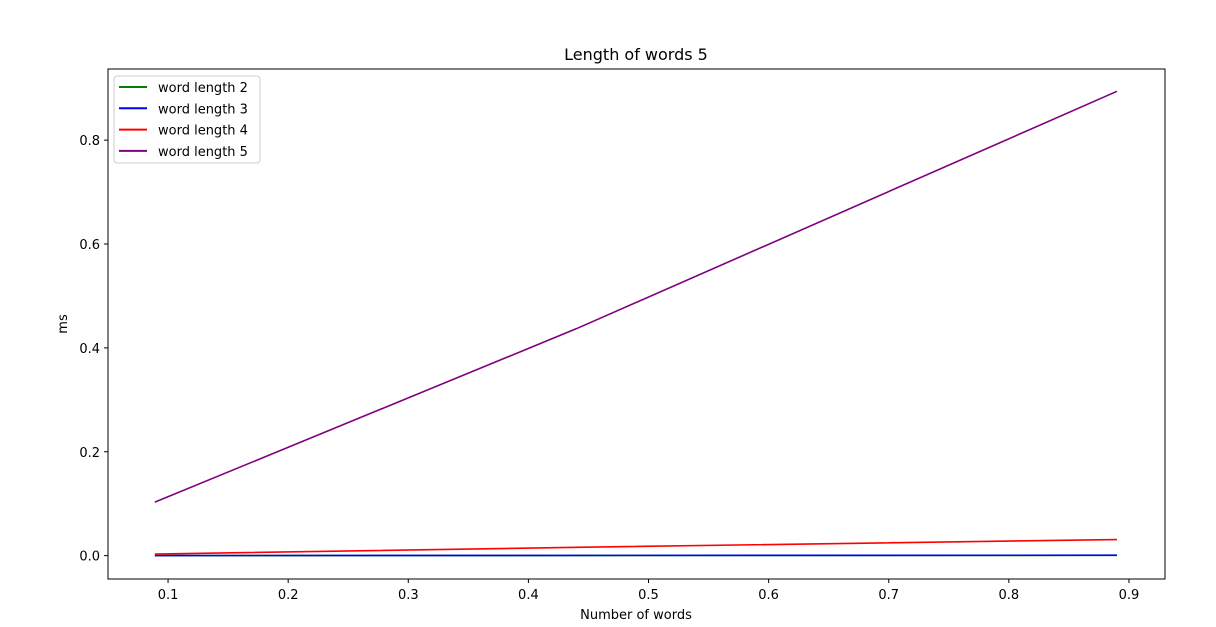  I want to click on y-axis-label: ms, so click(63, 324).